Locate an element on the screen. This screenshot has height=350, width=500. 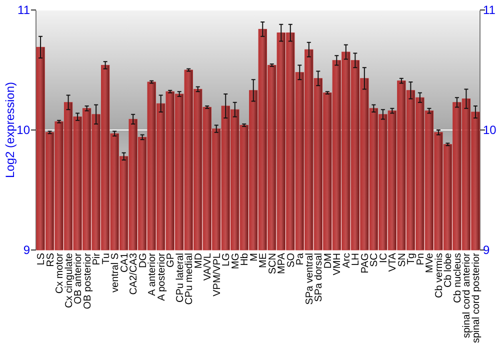
x-tick-label: SN is located at coordinates (402, 260).